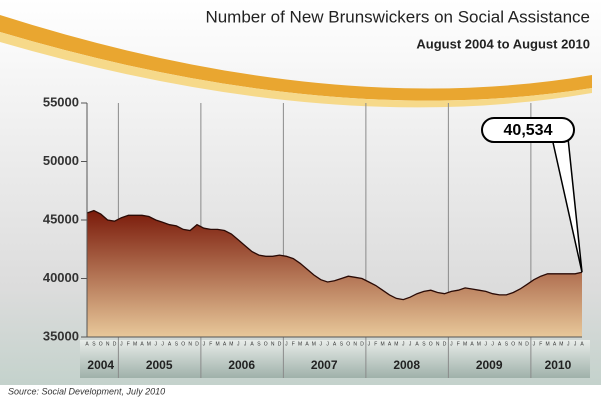 The width and height of the screenshot is (601, 400). Describe the element at coordinates (61, 101) in the screenshot. I see `y-tick-label: 55000` at that location.